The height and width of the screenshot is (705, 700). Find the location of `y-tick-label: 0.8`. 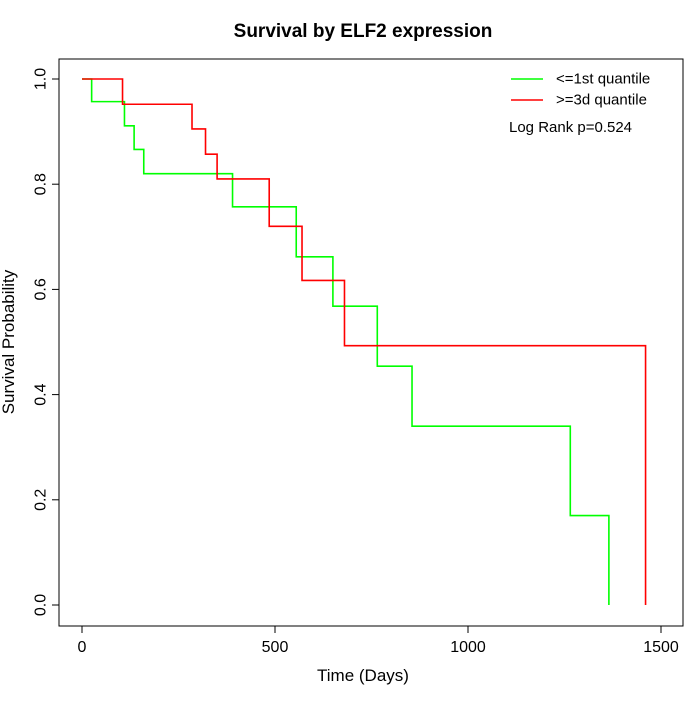

y-tick-label: 0.8 is located at coordinates (41, 184).